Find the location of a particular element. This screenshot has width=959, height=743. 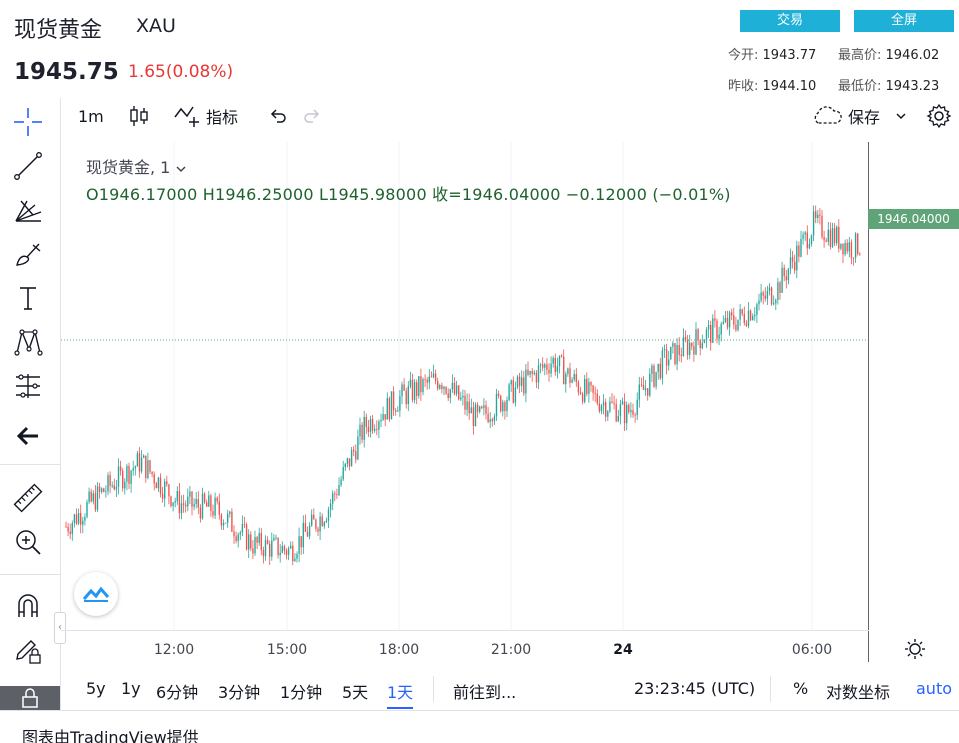

zoom-in-icon is located at coordinates (28, 542).